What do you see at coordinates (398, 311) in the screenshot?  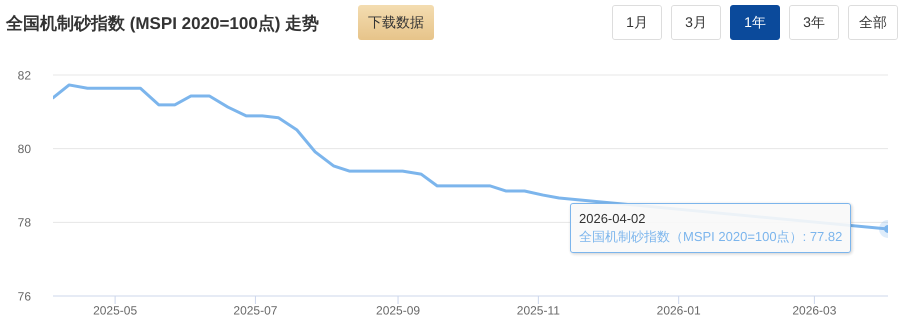 I see `x-tick-label: 2025-09` at bounding box center [398, 311].